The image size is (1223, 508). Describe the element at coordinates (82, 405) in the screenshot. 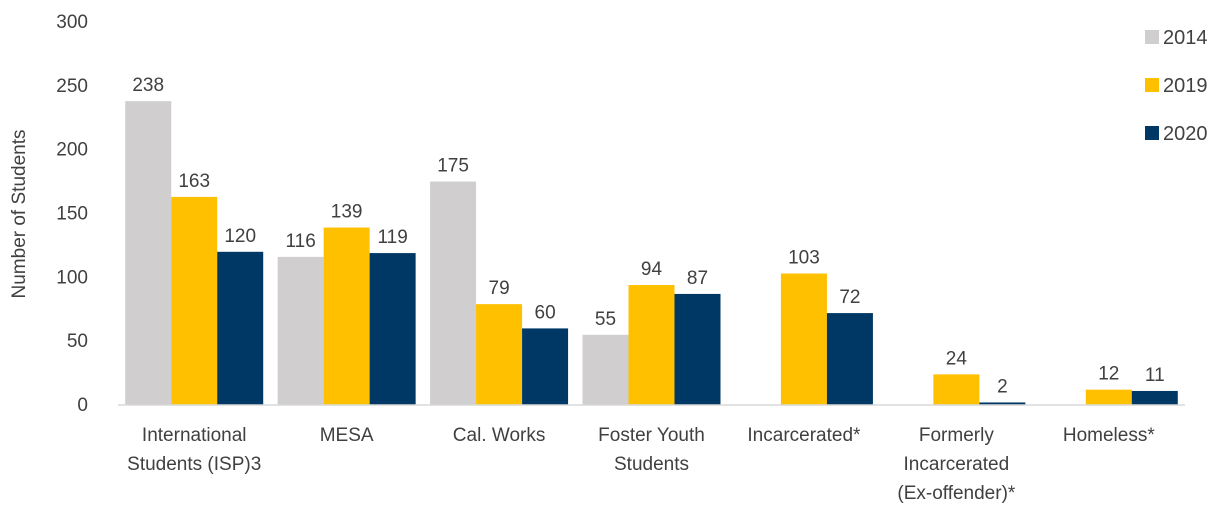

I see `y-tick-label: 0` at that location.